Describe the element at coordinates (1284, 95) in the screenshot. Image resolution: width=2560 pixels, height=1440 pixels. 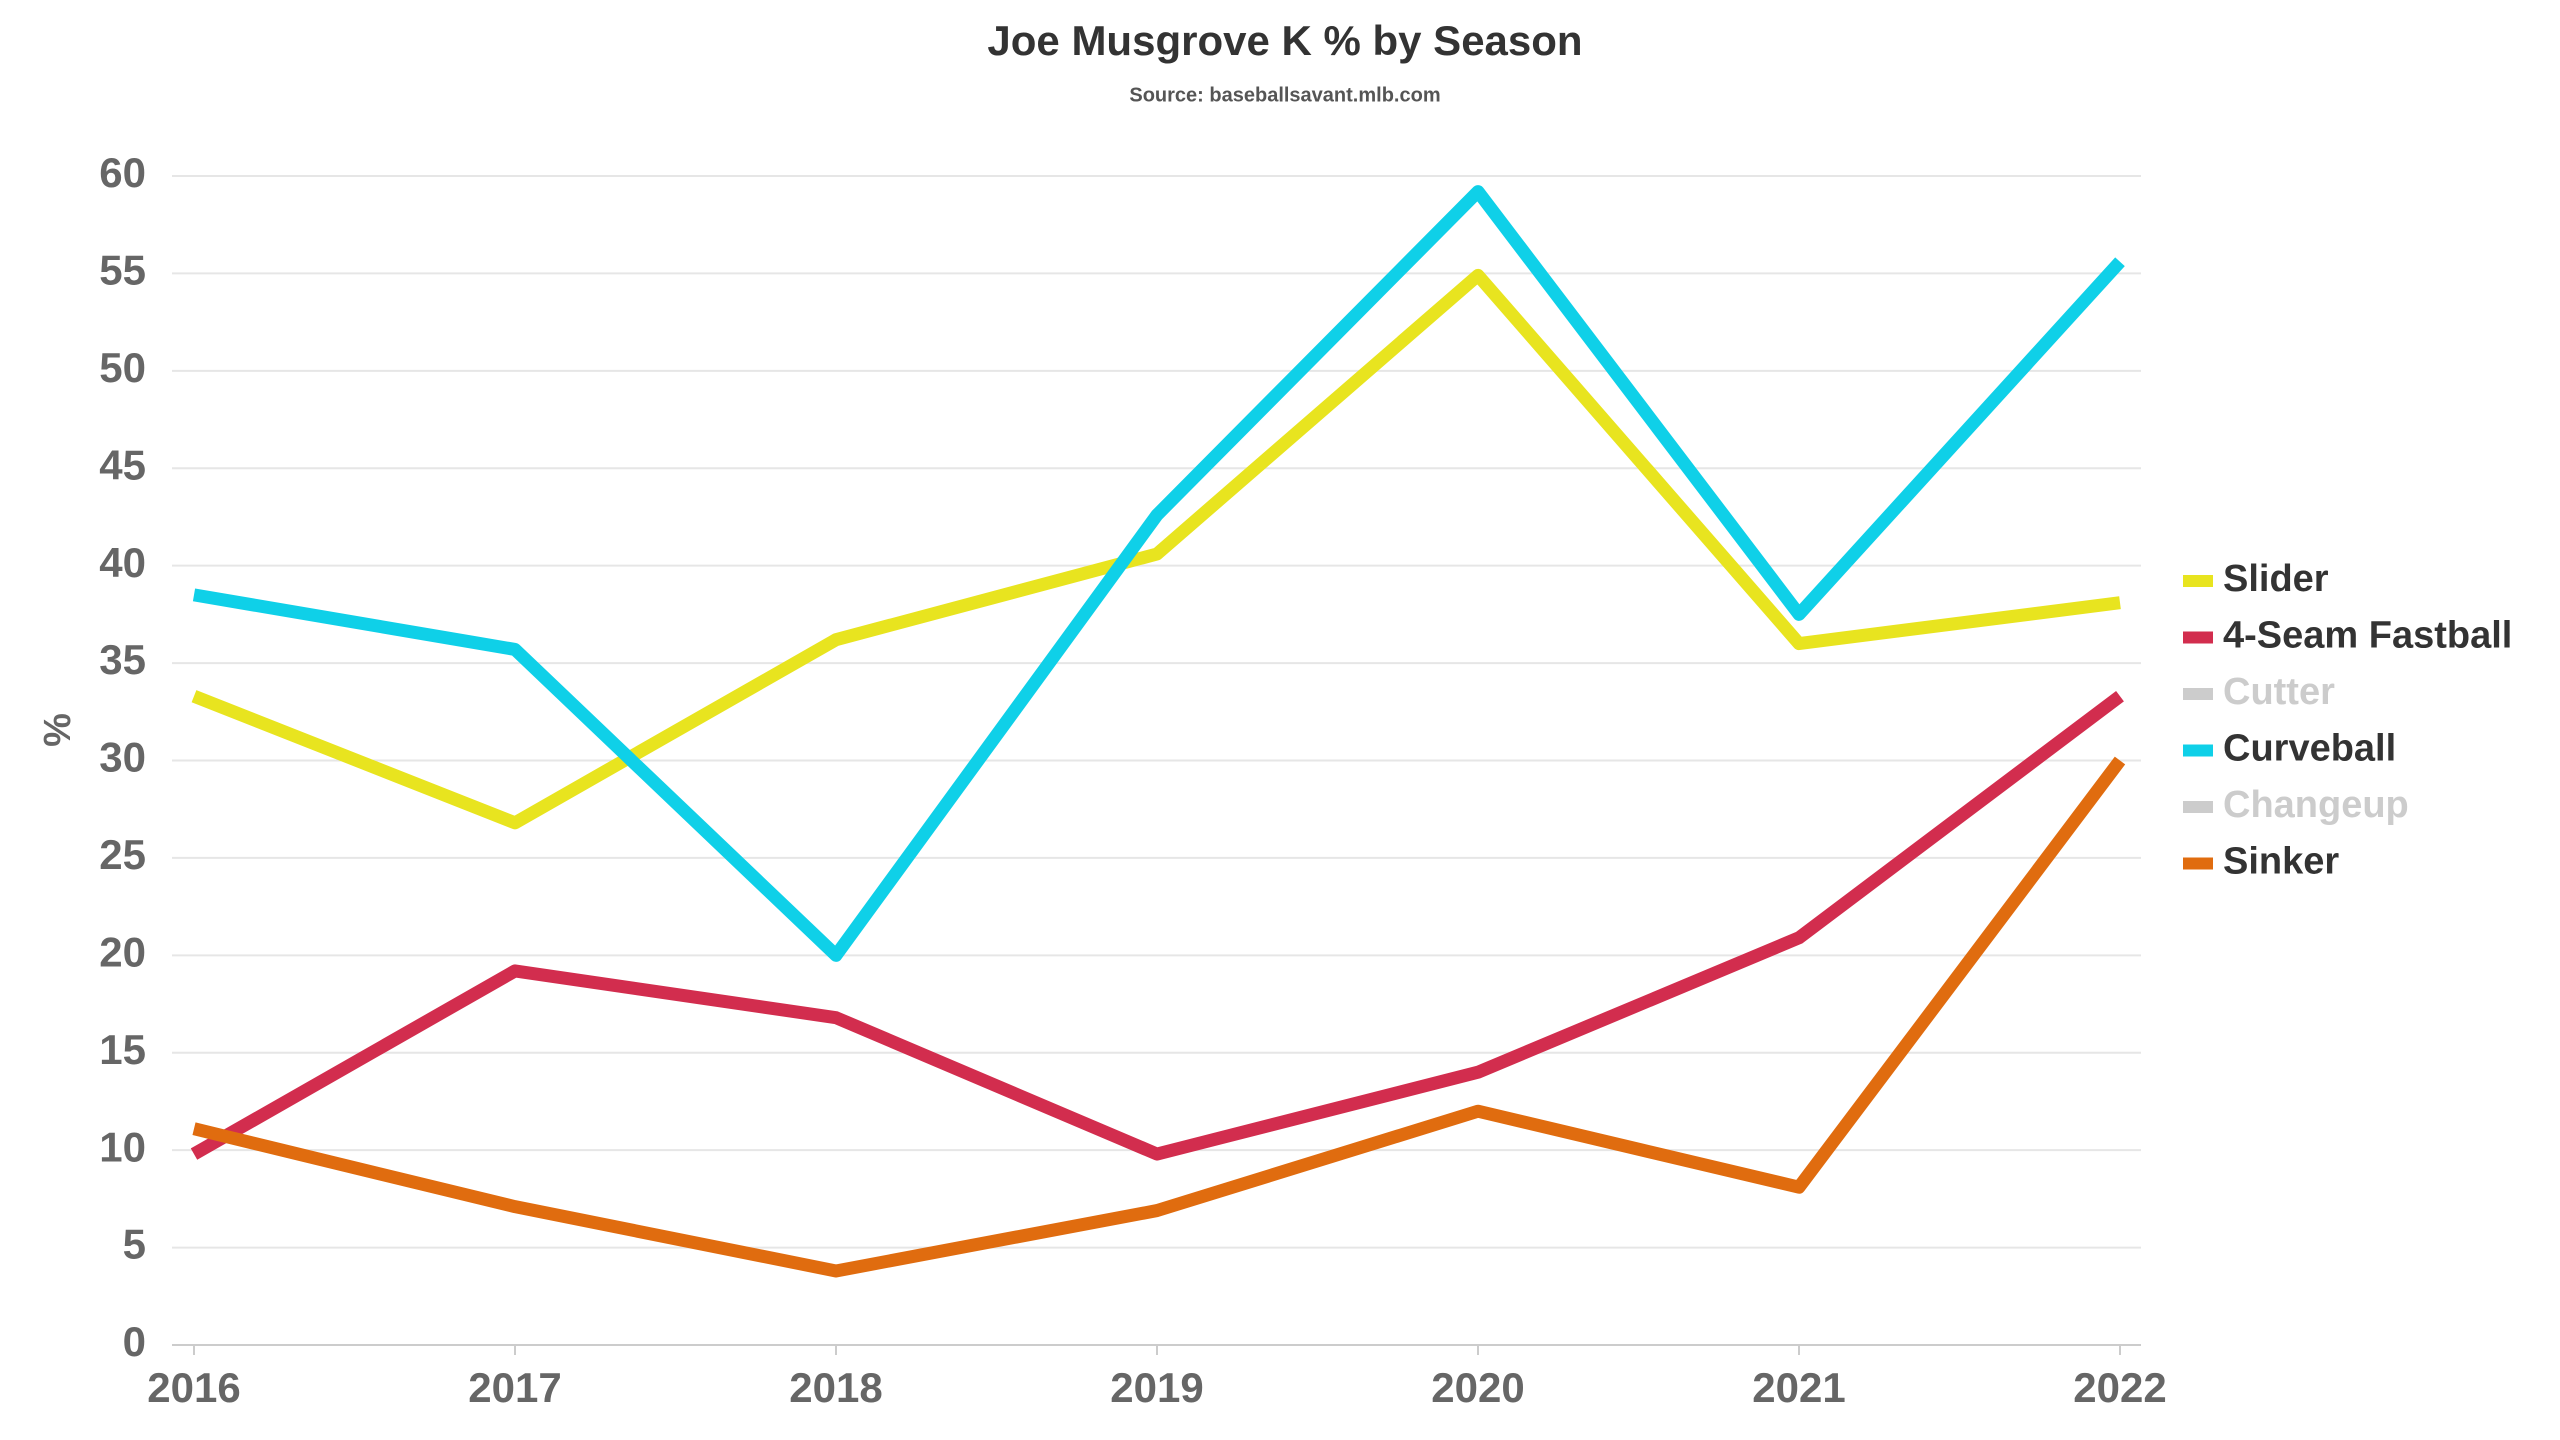
I see `chart-subtitle: Source: baseballsavant.mlb.com` at that location.